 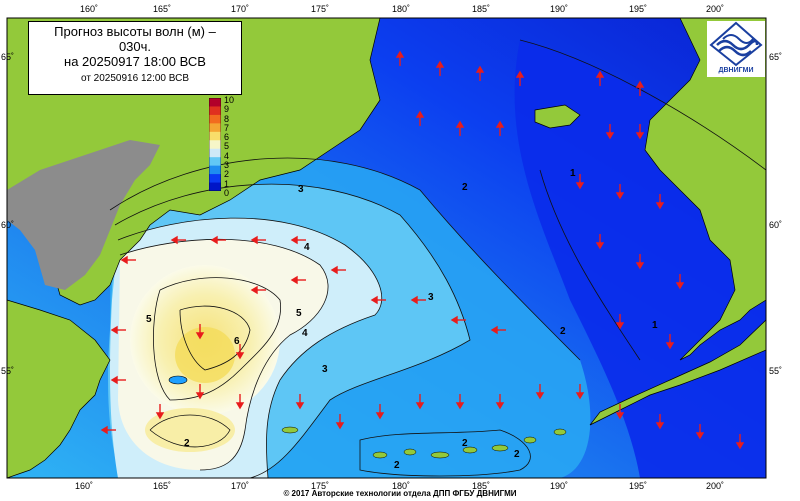 What do you see at coordinates (424, 442) in the screenshot?
I see `aleutian-islands` at bounding box center [424, 442].